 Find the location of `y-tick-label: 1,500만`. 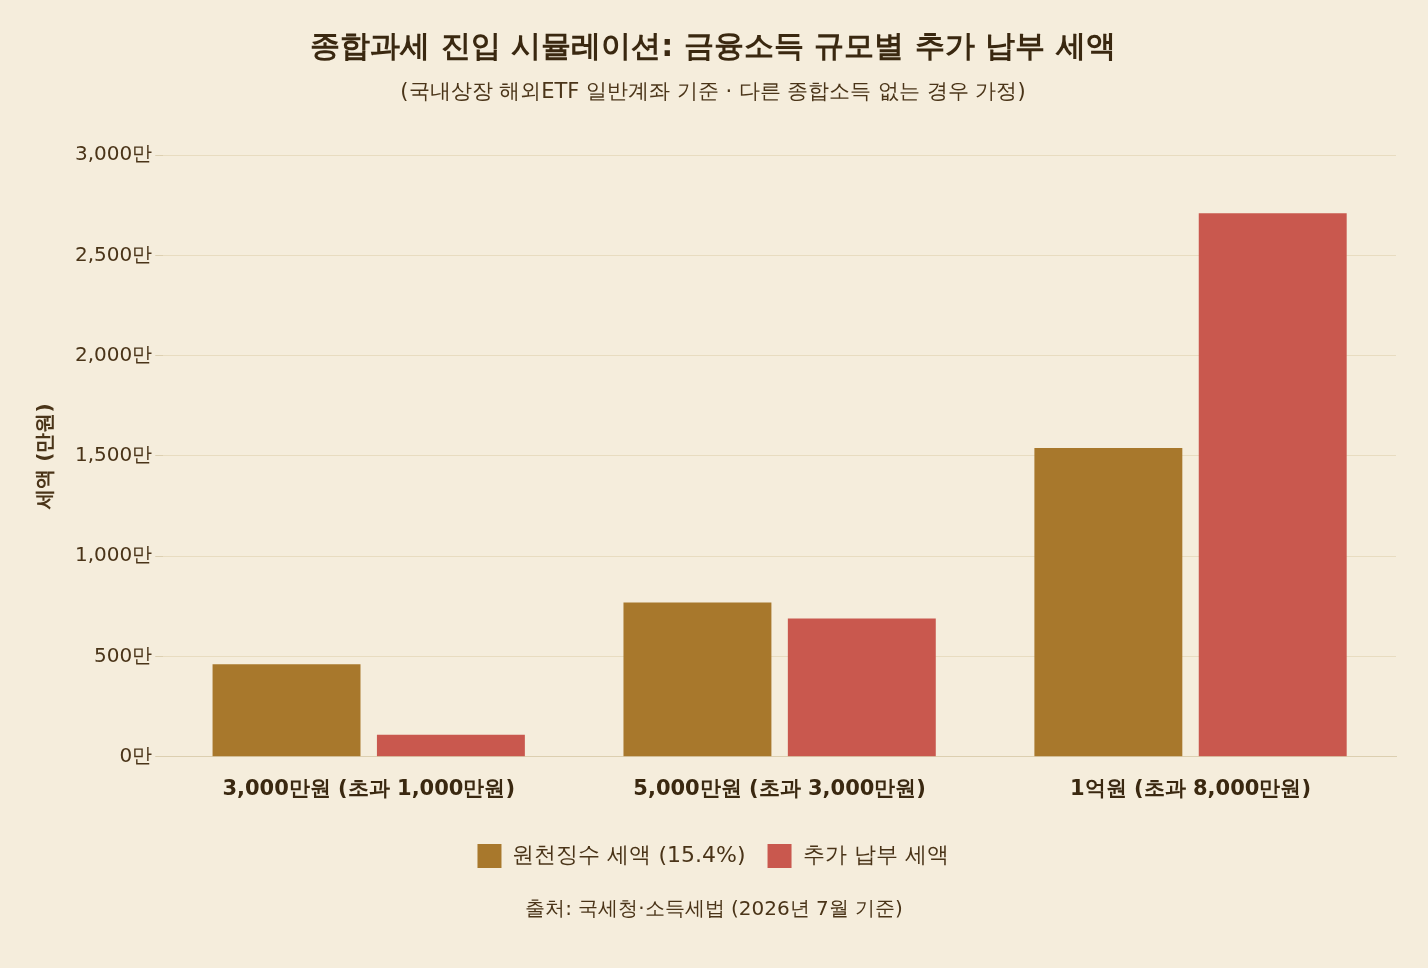

y-tick-label: 1,500만 is located at coordinates (113, 454).